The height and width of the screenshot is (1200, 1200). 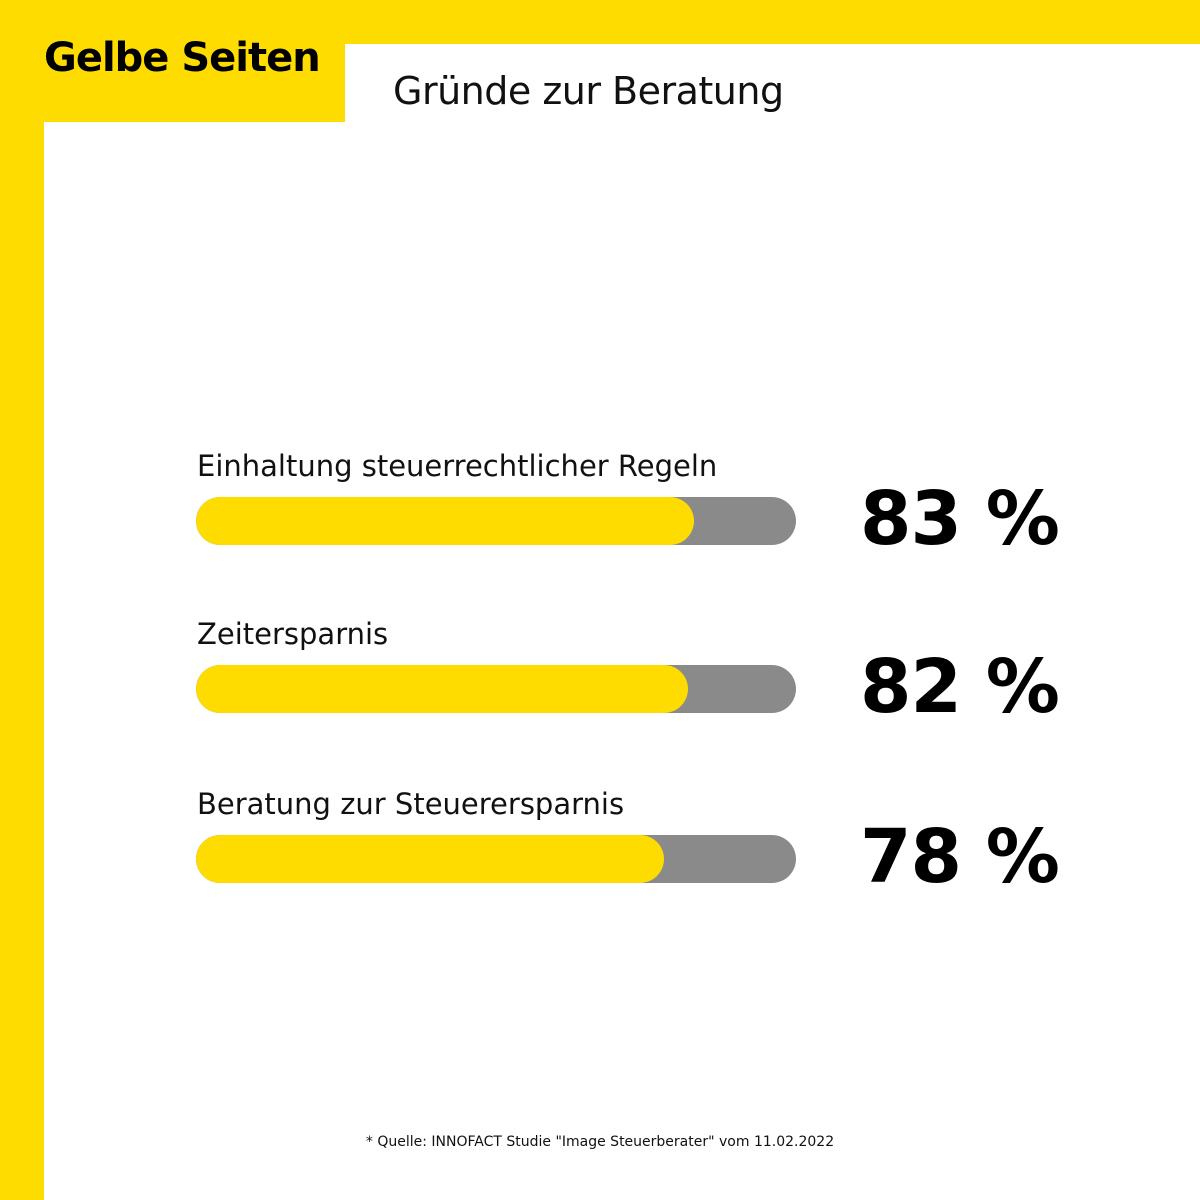 I want to click on value-label: 82 %, so click(x=960, y=687).